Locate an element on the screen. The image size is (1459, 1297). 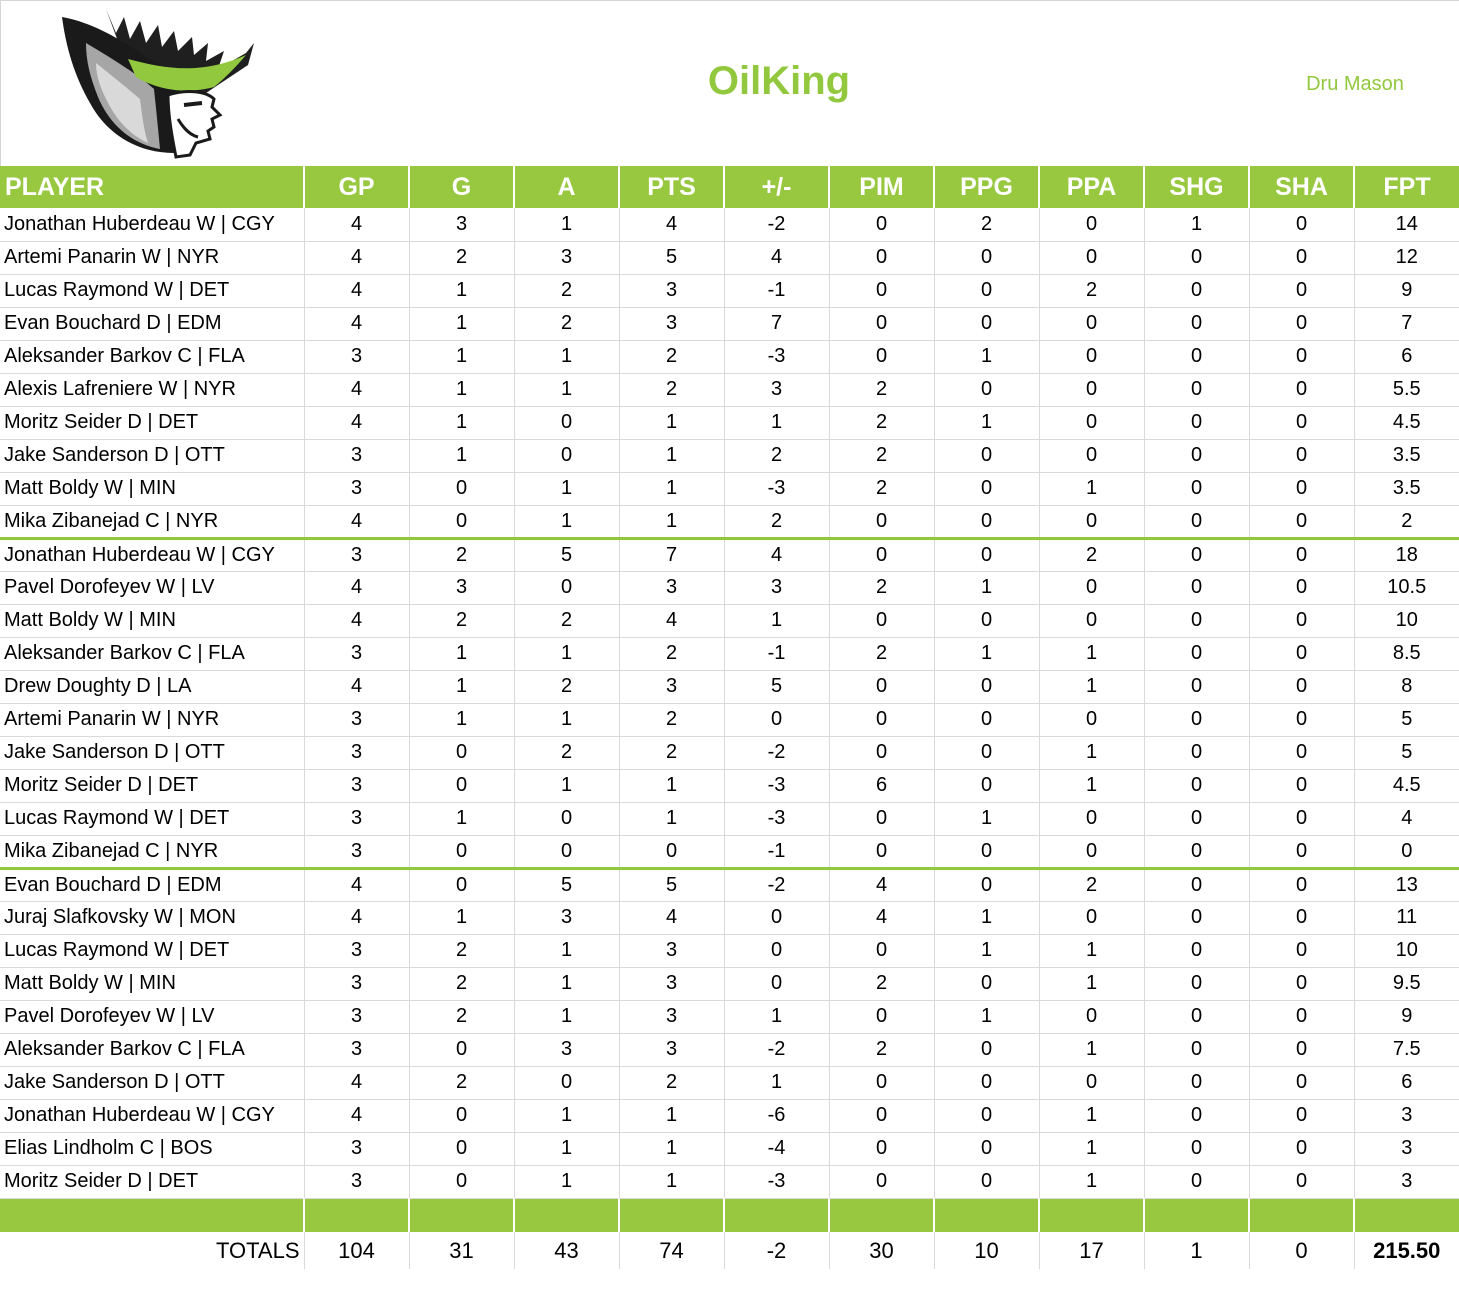
stat-cell: 13 is located at coordinates (1406, 884).